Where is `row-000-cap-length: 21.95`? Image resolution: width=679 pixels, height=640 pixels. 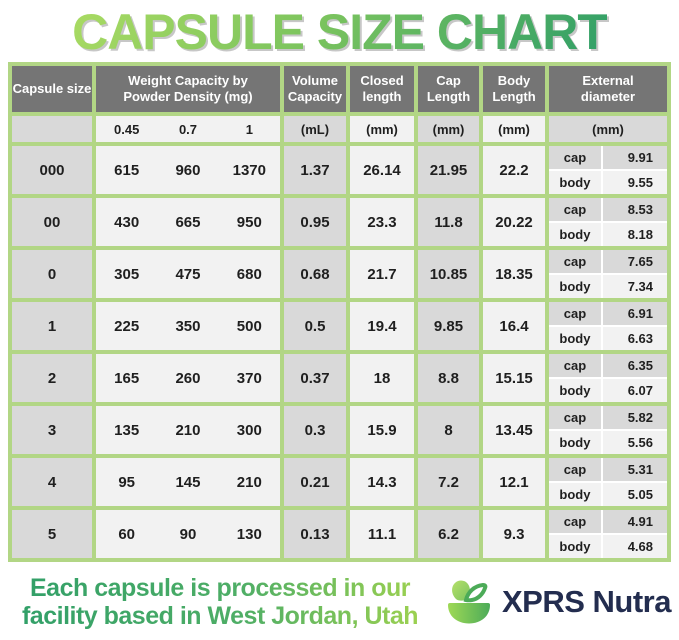 row-000-cap-length: 21.95 is located at coordinates (448, 170).